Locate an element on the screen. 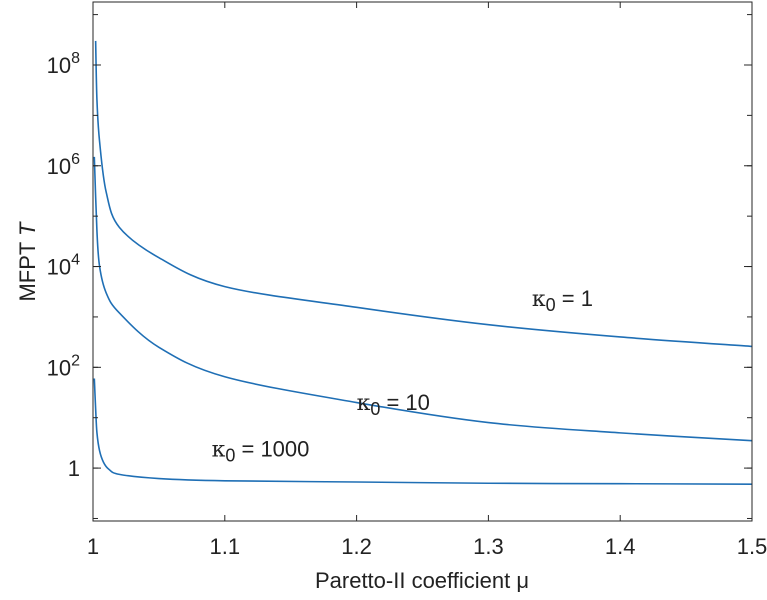  x-tick-label: 1.4 is located at coordinates (620, 546).